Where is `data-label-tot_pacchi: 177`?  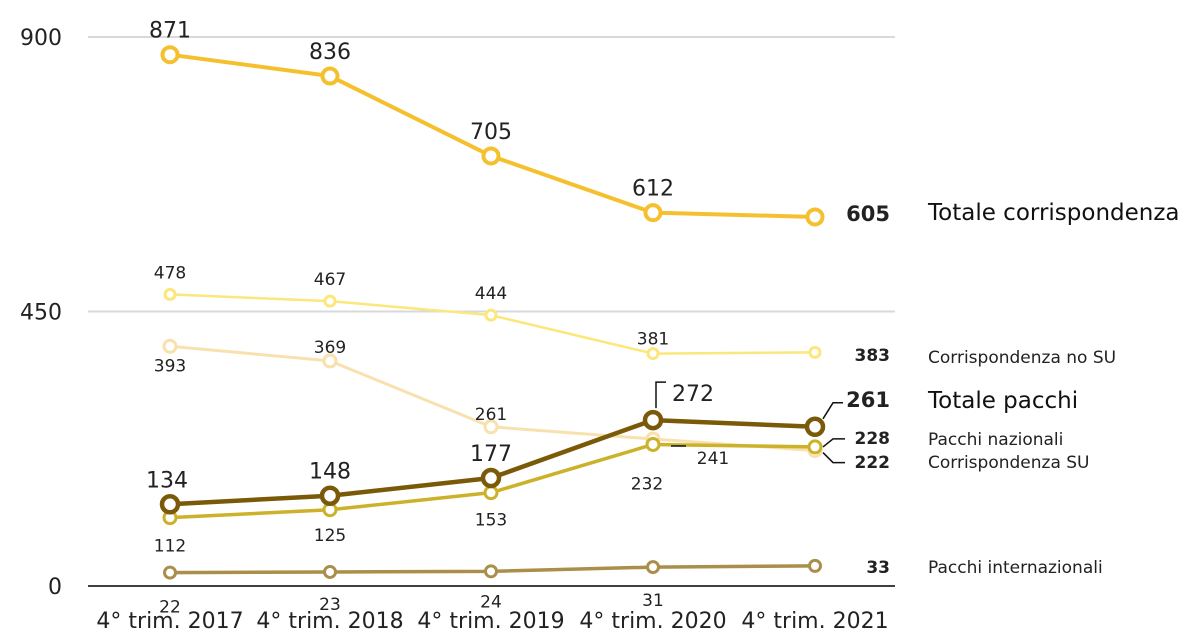 data-label-tot_pacchi: 177 is located at coordinates (491, 454).